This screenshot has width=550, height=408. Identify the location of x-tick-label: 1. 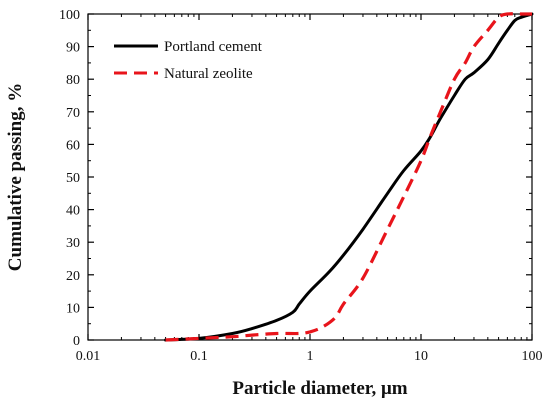
(310, 356).